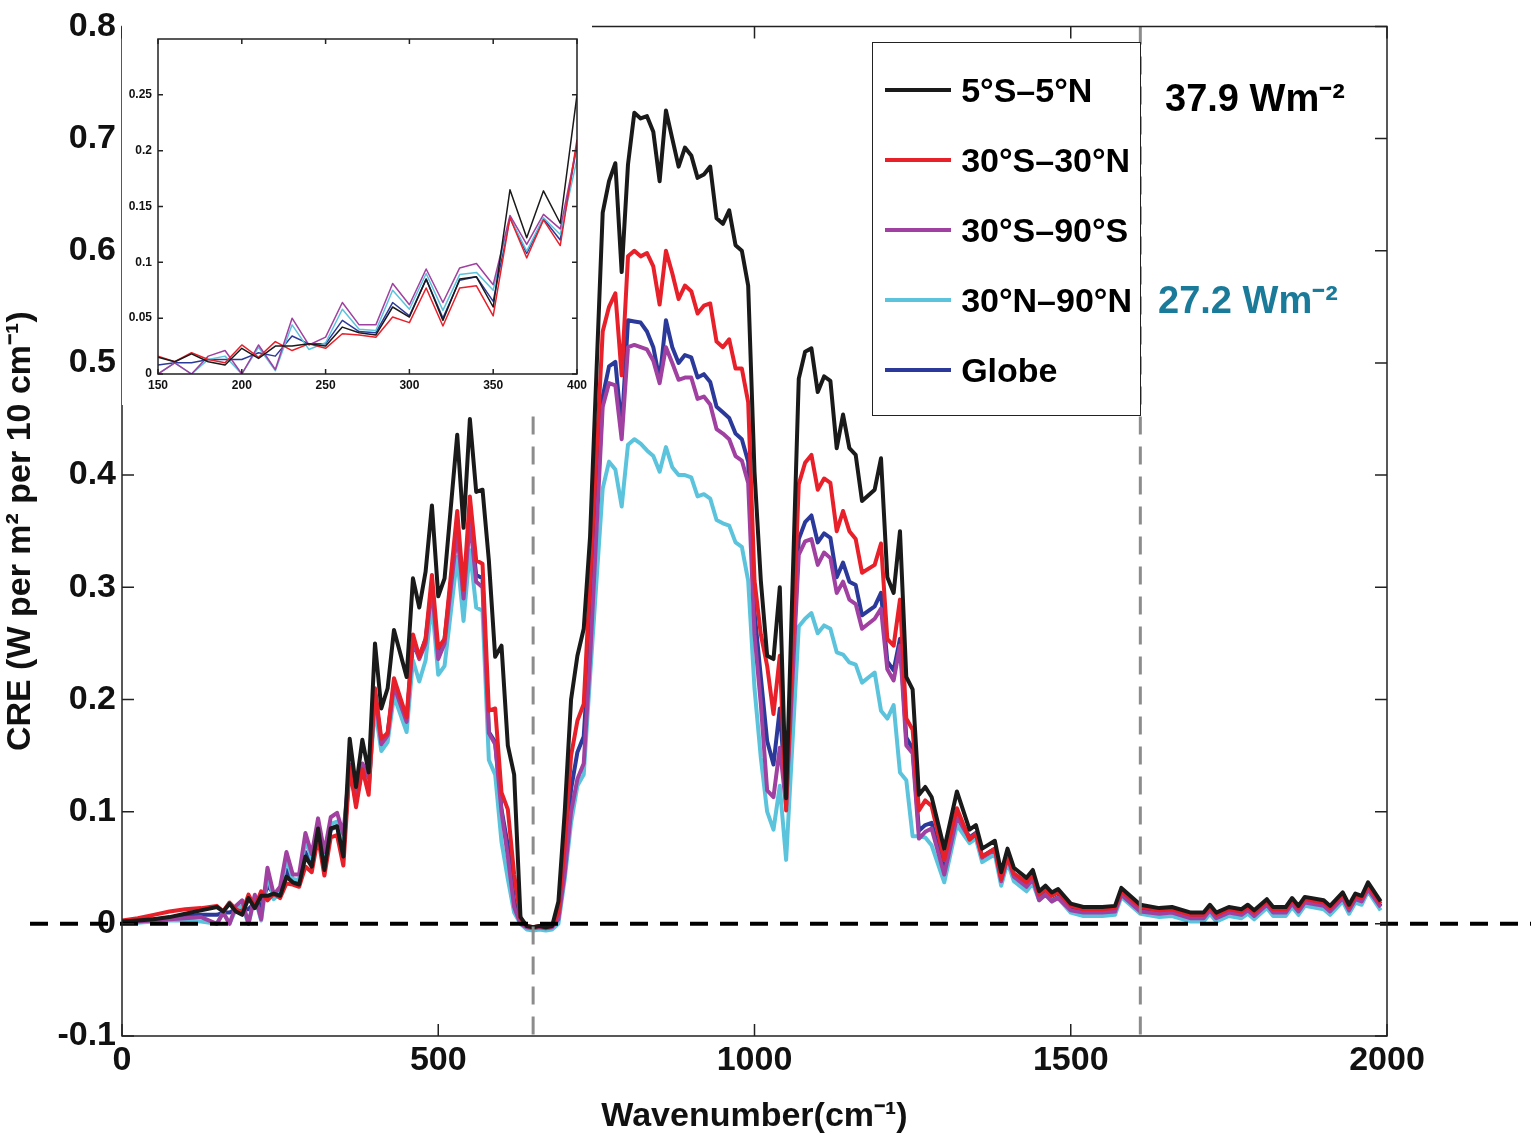 The width and height of the screenshot is (1539, 1137). I want to click on legend-label: 30°S–90°S, so click(1045, 230).